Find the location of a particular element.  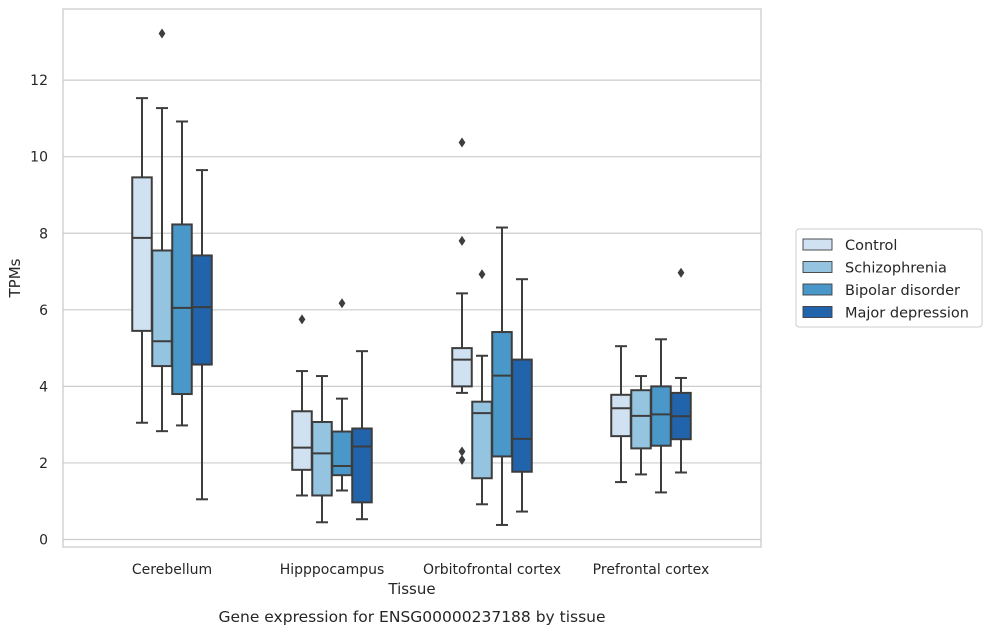

legend-label: Major depression is located at coordinates (907, 314).